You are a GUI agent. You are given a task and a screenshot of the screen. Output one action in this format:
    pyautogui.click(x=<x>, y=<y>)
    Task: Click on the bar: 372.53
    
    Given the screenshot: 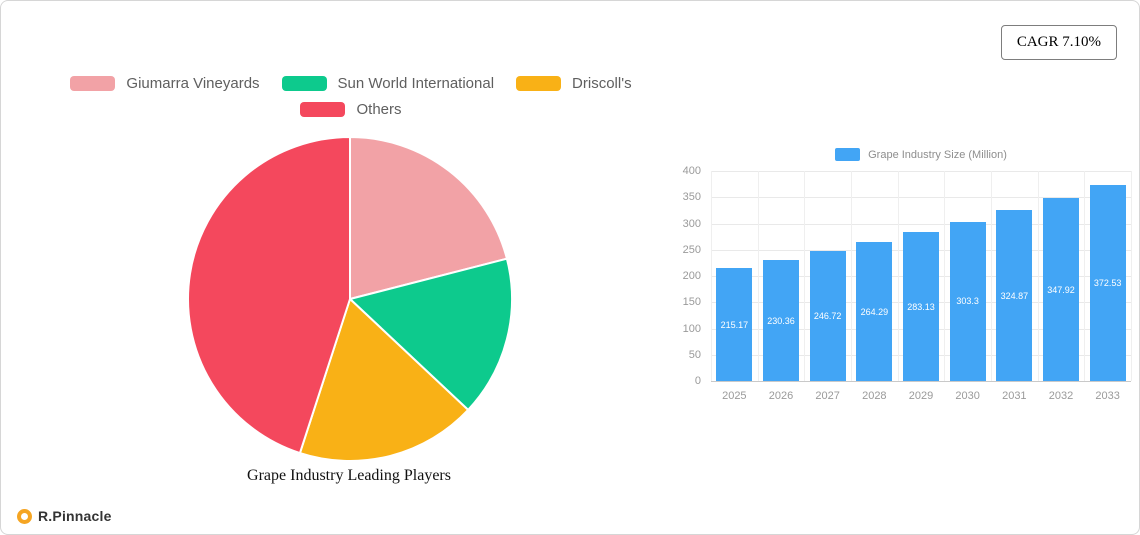 What is the action you would take?
    pyautogui.click(x=1107, y=283)
    